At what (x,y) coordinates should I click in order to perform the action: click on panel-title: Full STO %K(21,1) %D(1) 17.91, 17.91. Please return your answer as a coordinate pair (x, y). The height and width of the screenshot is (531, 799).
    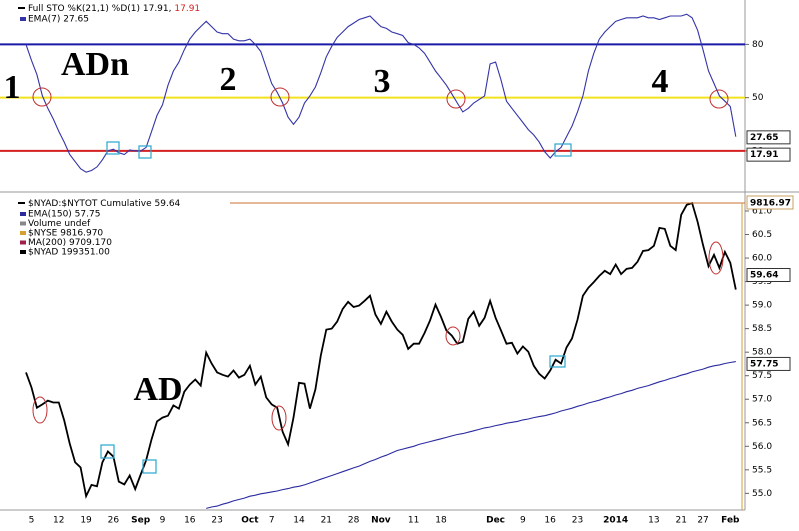
    Looking at the image, I should click on (114, 9).